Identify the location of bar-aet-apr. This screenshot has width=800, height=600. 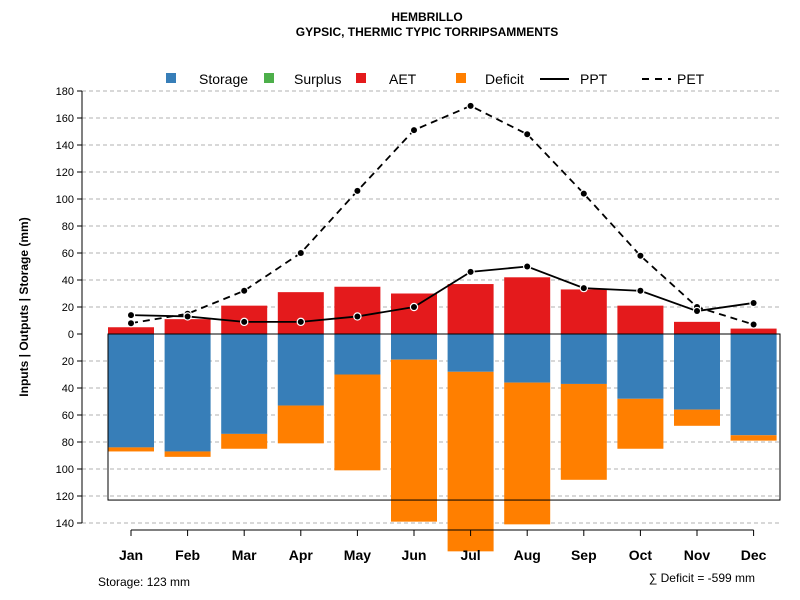
(300, 313).